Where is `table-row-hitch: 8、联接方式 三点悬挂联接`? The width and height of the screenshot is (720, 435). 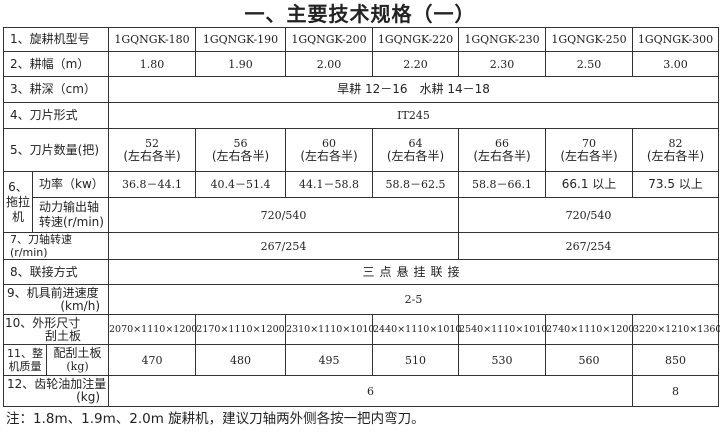 table-row-hitch: 8、联接方式 三点悬挂联接 is located at coordinates (361, 272).